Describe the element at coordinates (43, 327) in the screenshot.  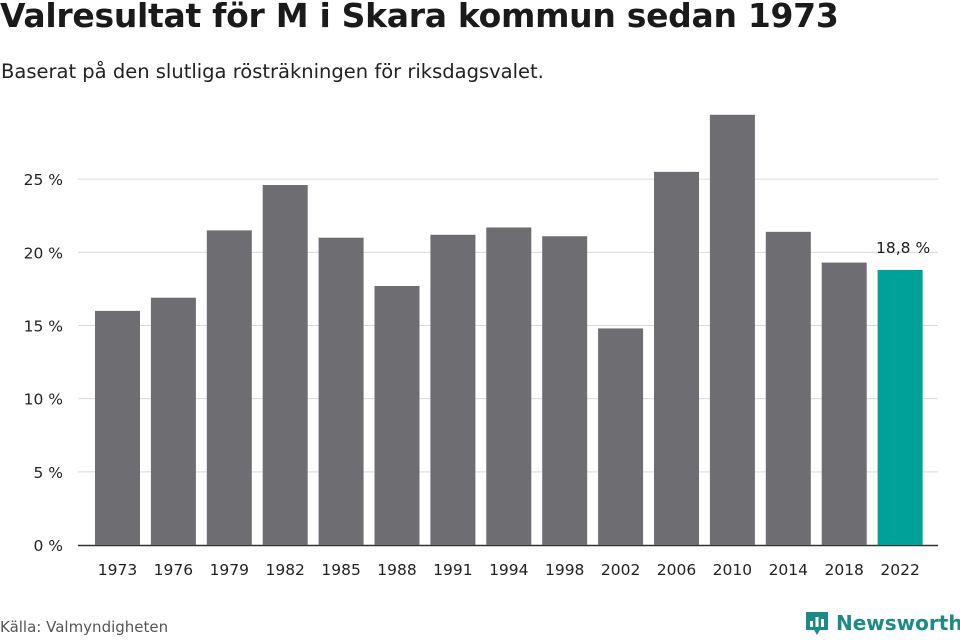
I see `y-tick-label: 15 %` at that location.